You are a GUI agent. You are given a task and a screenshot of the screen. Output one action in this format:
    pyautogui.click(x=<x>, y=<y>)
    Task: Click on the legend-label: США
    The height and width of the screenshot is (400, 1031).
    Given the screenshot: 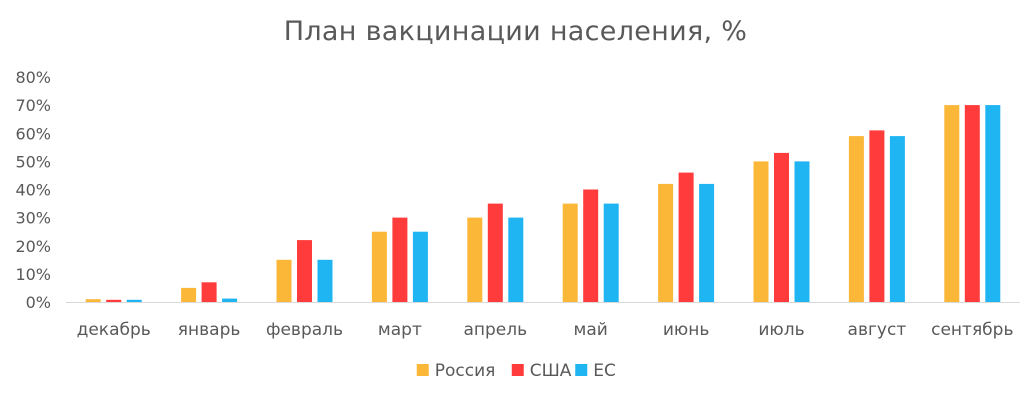 What is the action you would take?
    pyautogui.click(x=551, y=371)
    